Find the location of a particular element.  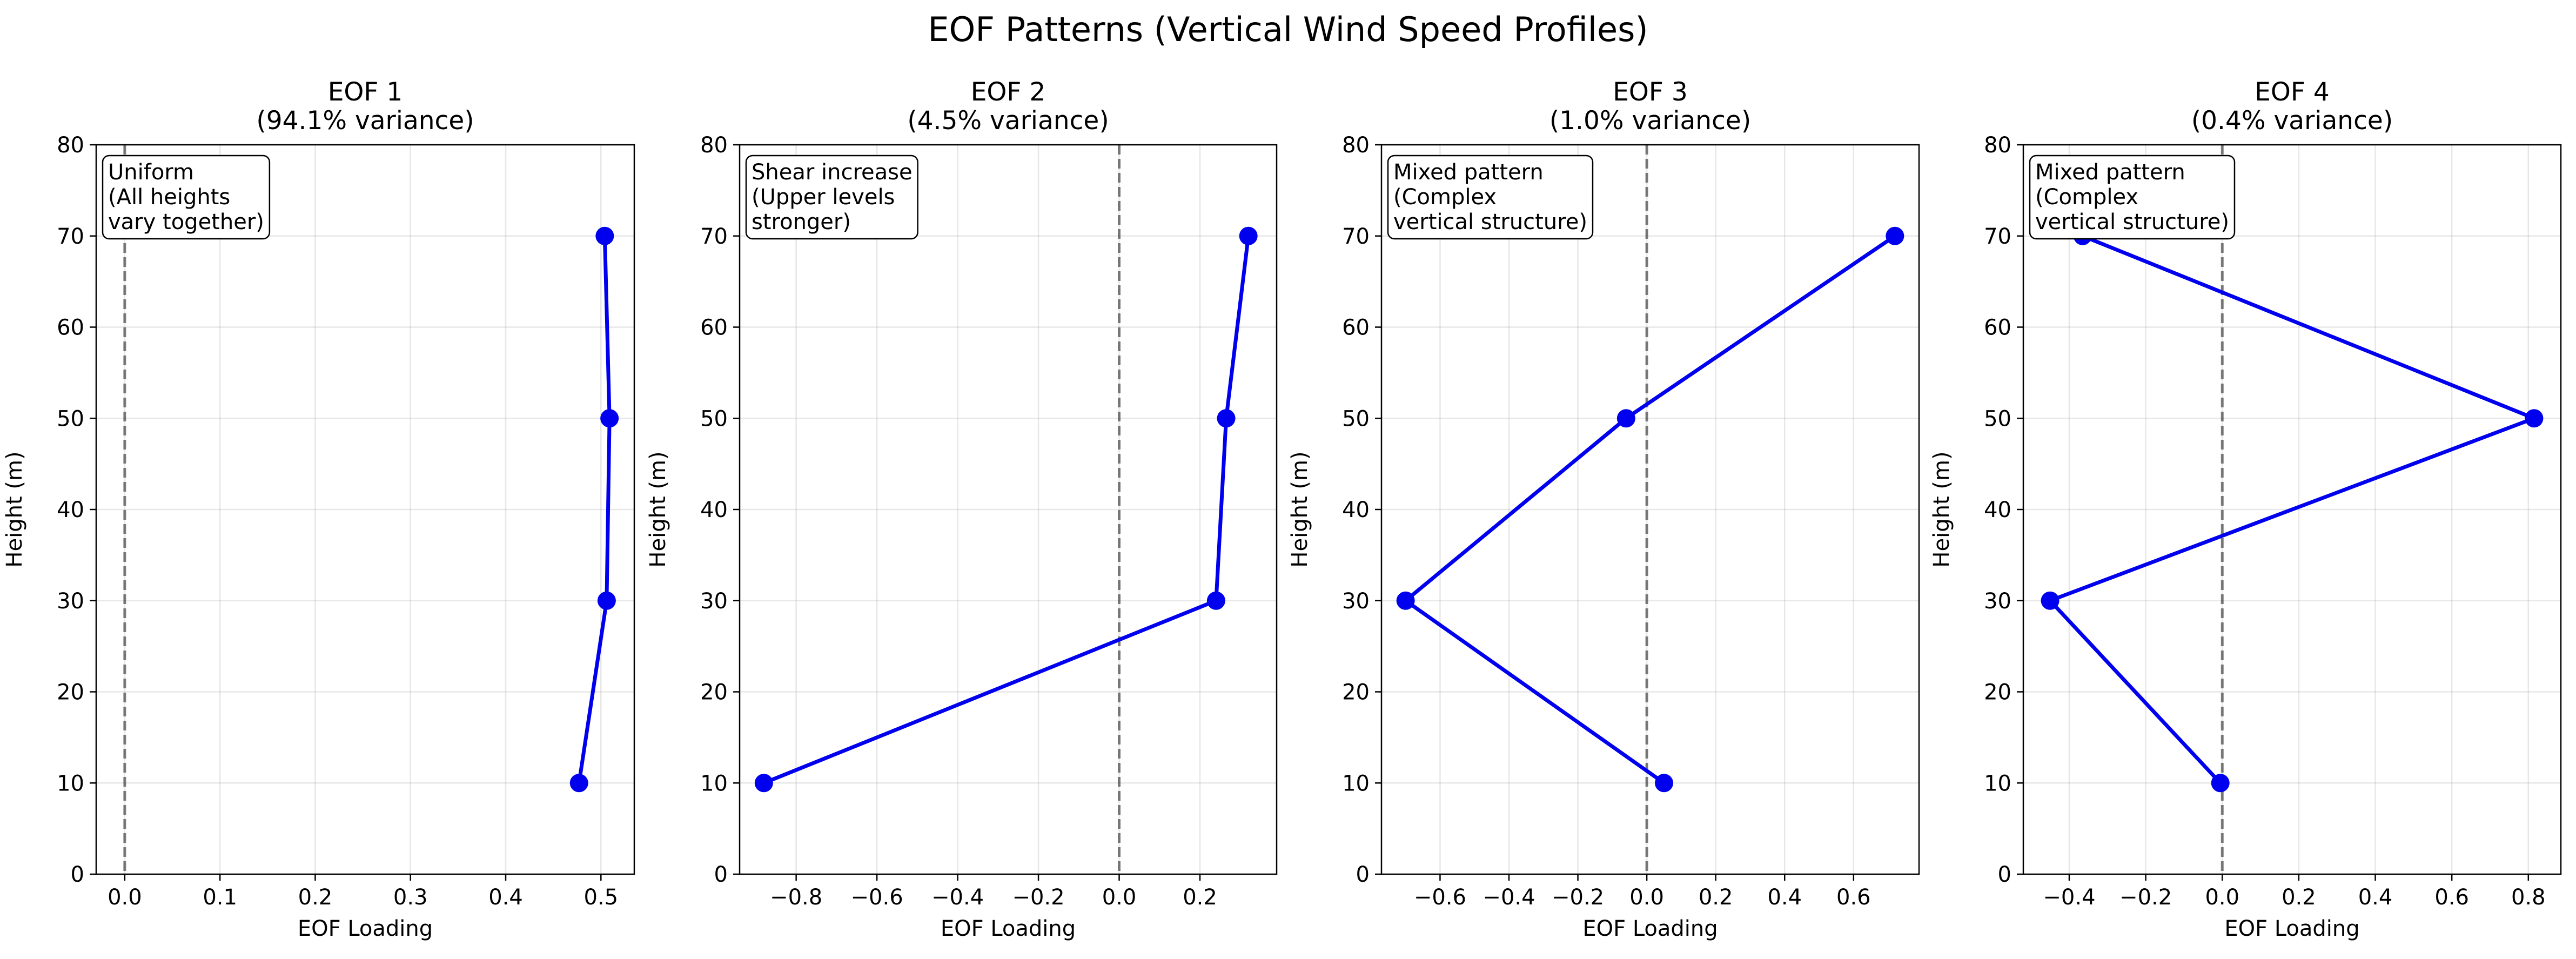

annotation-text: Uniform (All heights vary together) is located at coordinates (186, 197).